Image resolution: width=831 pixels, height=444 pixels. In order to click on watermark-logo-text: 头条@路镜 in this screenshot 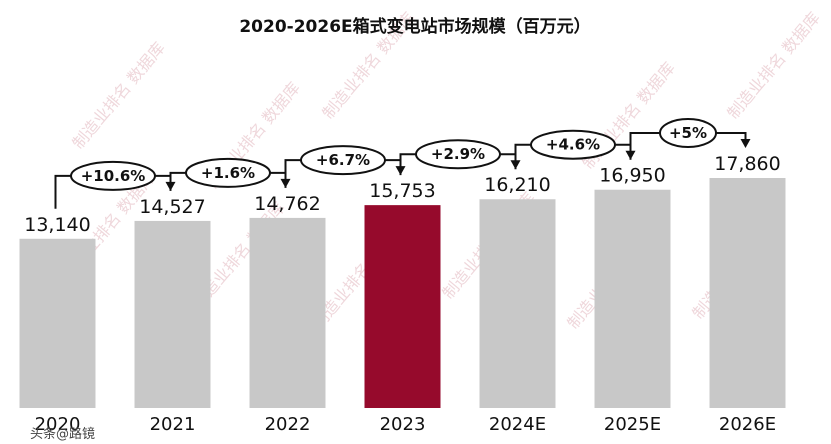, I will do `click(62, 434)`.